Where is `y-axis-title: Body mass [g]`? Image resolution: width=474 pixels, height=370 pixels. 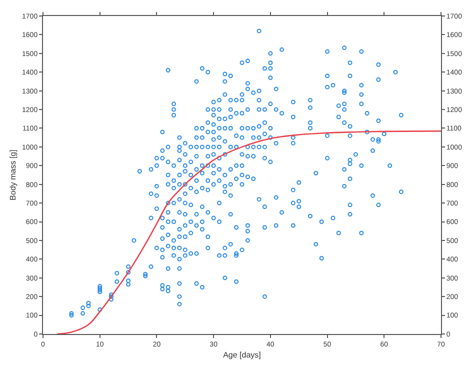
y-axis-title: Body mass [g] is located at coordinates (13, 175).